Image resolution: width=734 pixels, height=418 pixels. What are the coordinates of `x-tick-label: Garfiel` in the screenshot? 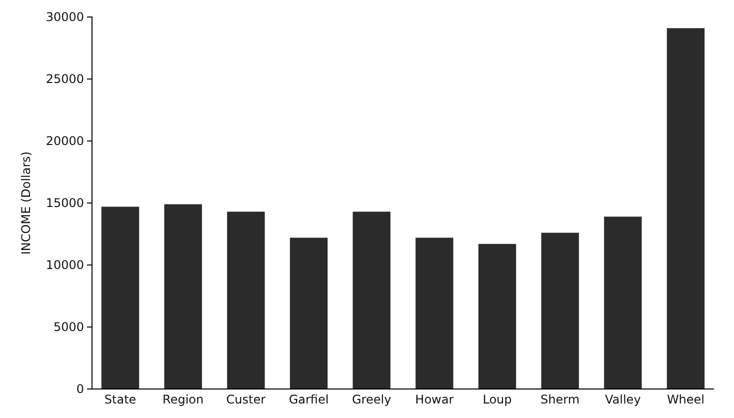 It's located at (308, 399).